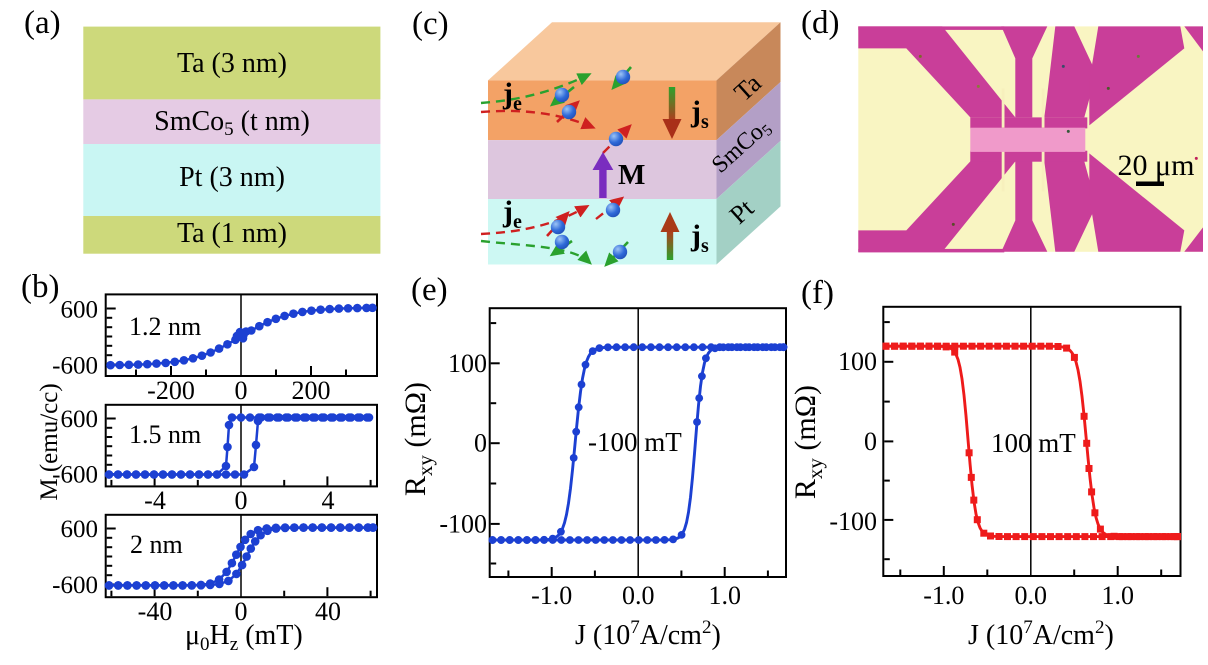 This screenshot has width=1208, height=665. What do you see at coordinates (155, 611) in the screenshot?
I see `svg-text: -40` at bounding box center [155, 611].